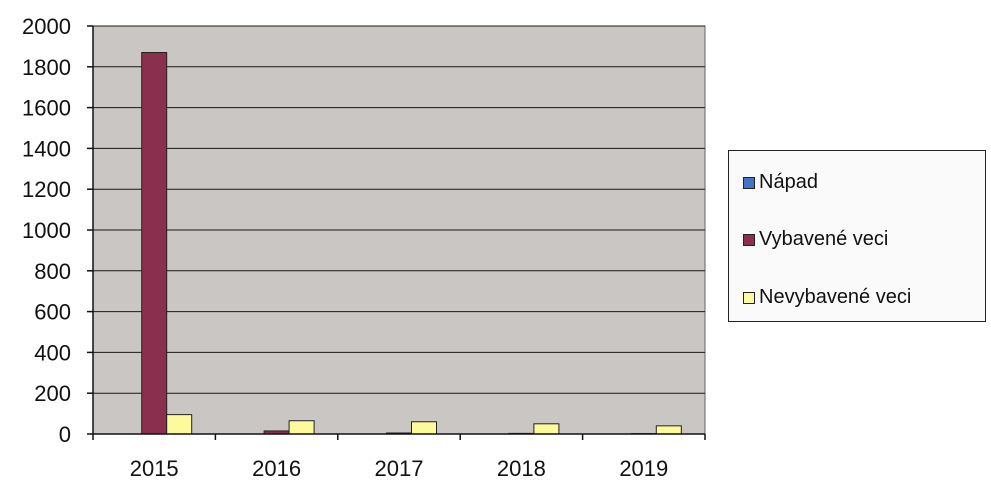 This screenshot has height=484, width=991. Describe the element at coordinates (52, 271) in the screenshot. I see `y-tick-label: 800` at that location.